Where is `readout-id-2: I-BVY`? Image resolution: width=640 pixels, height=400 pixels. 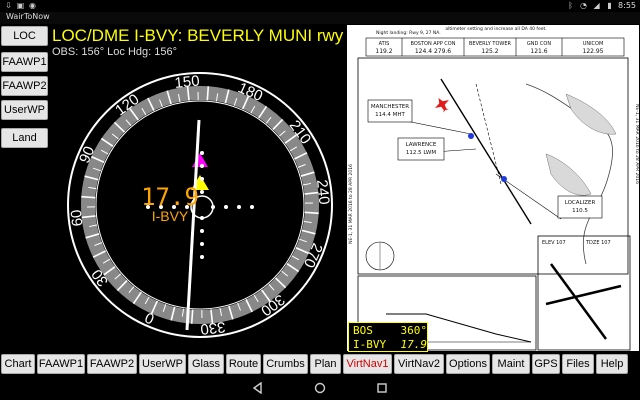 readout-id-2: I-BVY is located at coordinates (370, 344).